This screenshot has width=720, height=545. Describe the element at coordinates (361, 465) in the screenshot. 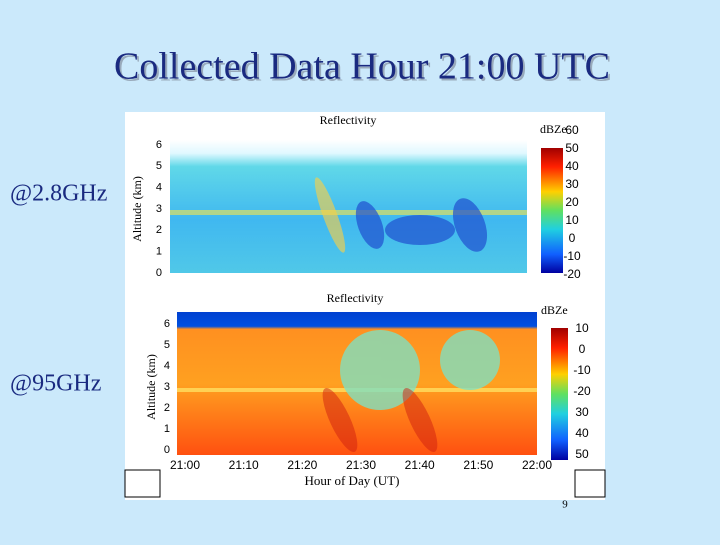

I see `x-tick-label: 21:30` at that location.